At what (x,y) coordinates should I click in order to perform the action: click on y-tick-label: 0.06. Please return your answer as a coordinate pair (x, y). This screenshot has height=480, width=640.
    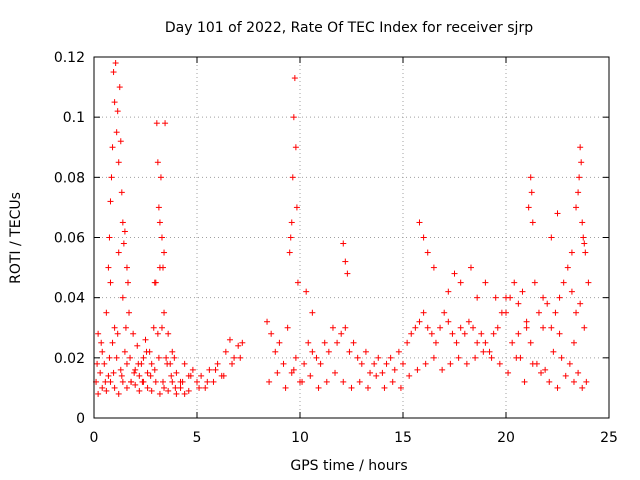
    Looking at the image, I should click on (69, 239).